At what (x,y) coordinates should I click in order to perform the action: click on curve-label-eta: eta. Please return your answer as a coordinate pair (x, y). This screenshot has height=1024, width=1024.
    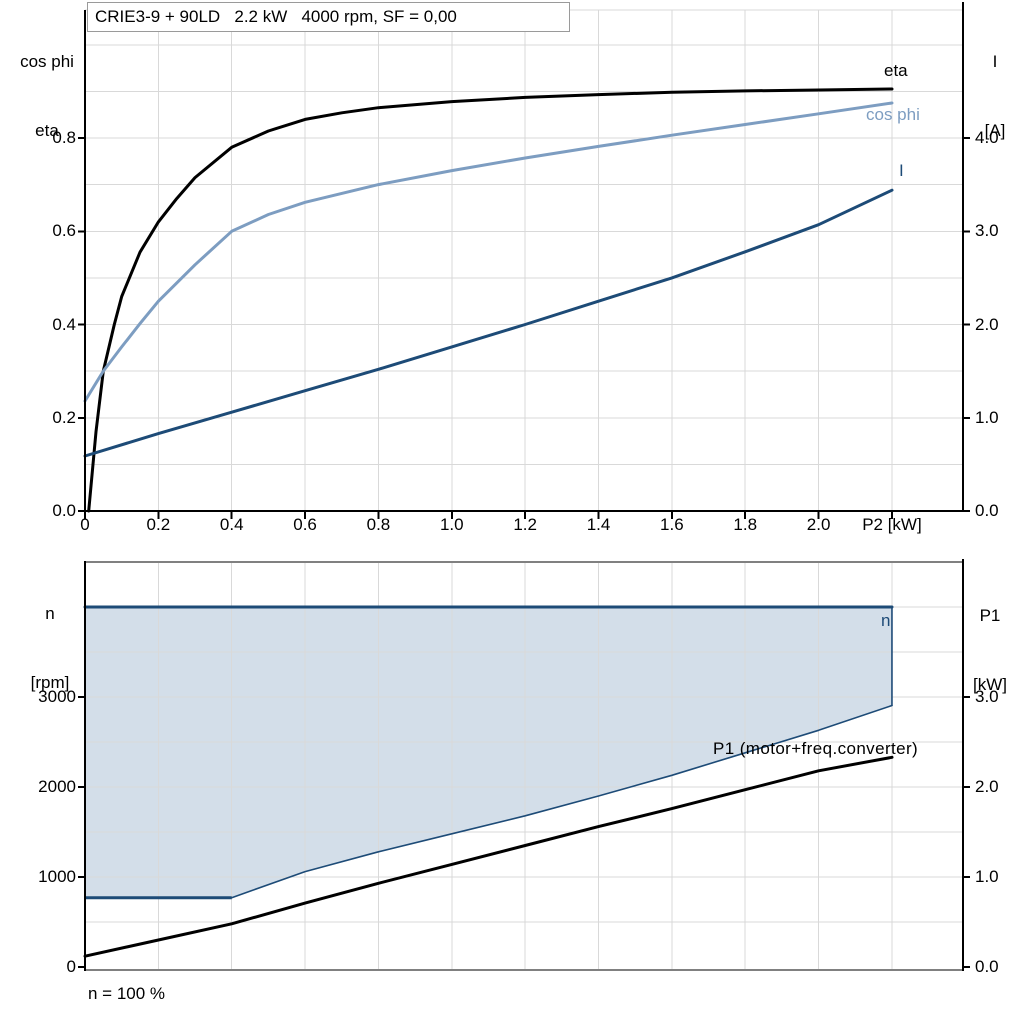
    Looking at the image, I should click on (896, 70).